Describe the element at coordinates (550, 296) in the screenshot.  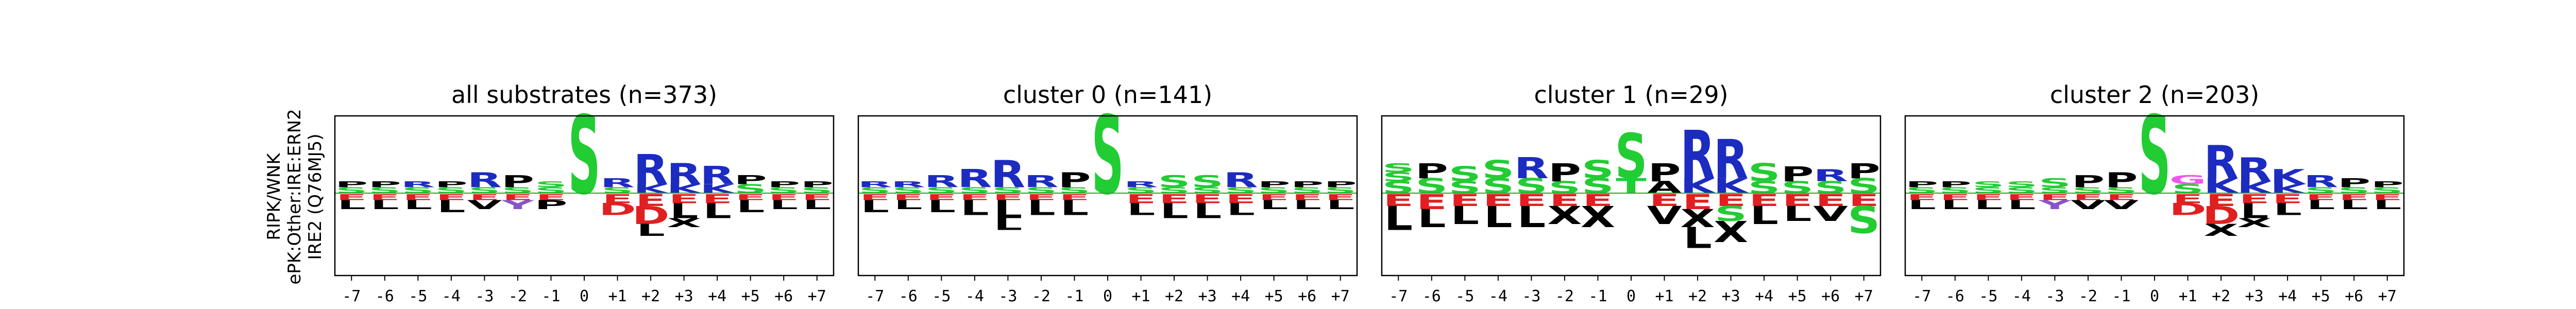
I see `x-tick-label: -1` at that location.